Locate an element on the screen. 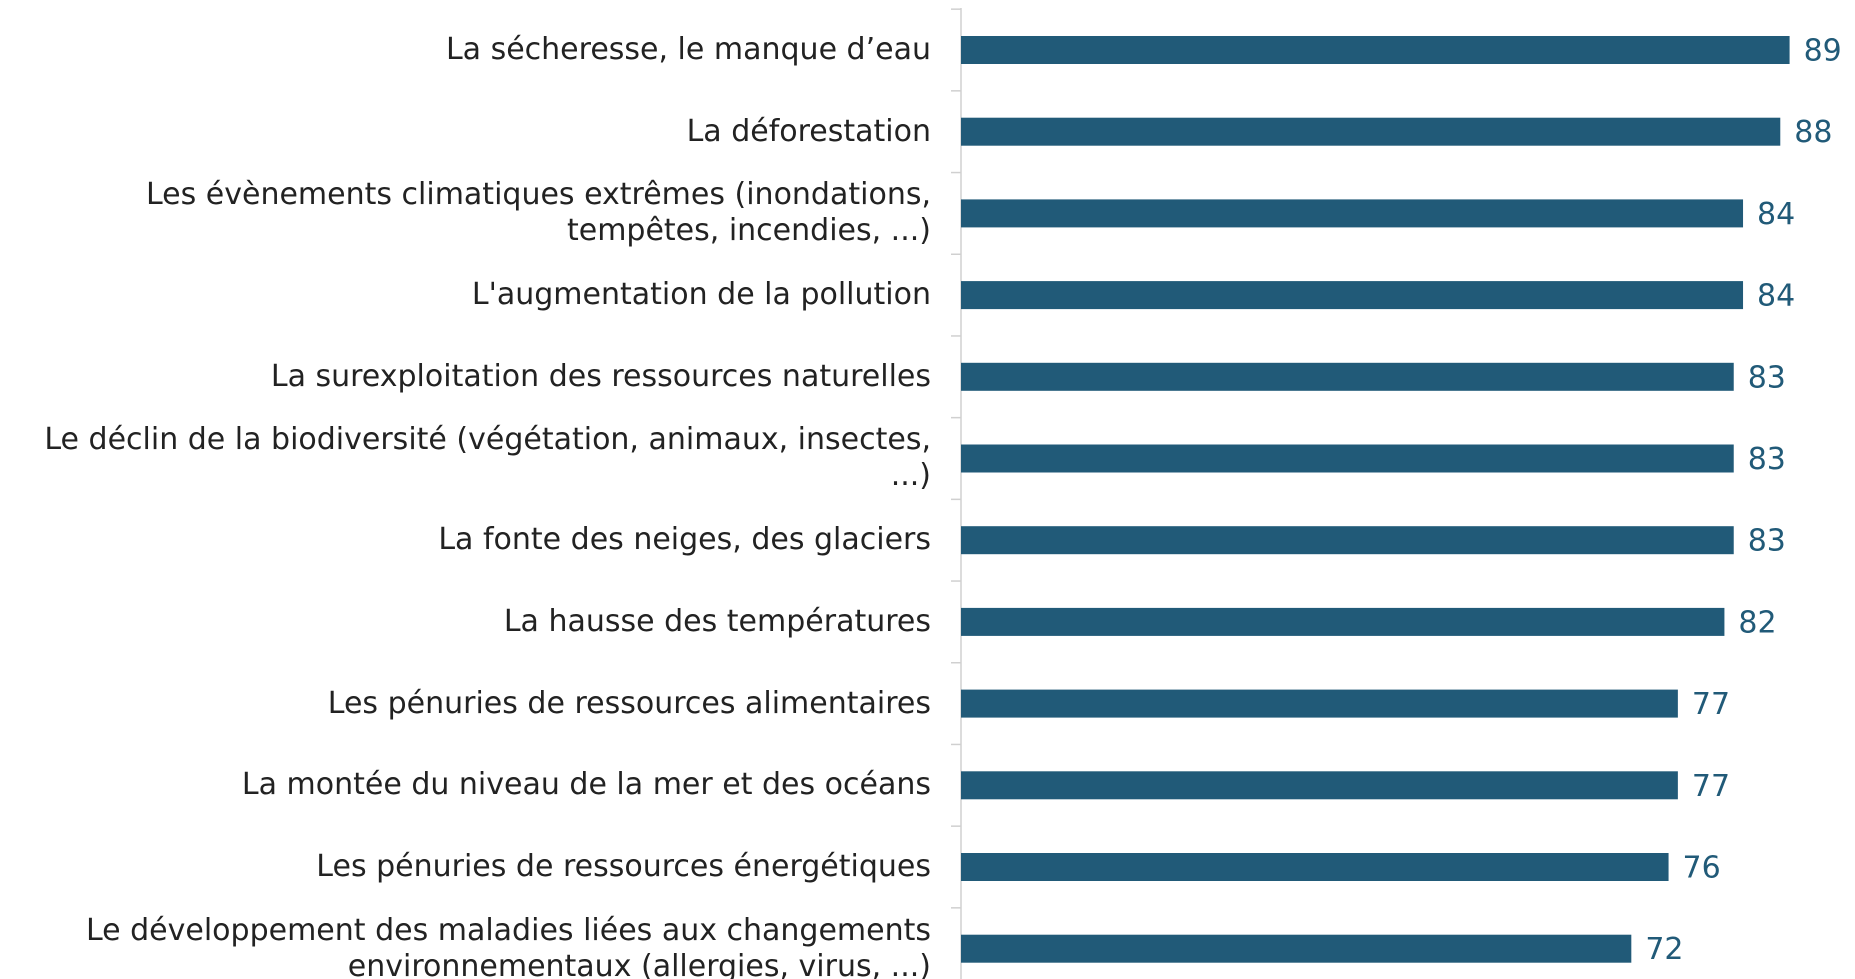 This screenshot has height=979, width=1855. value-label: 72 is located at coordinates (1664, 949).